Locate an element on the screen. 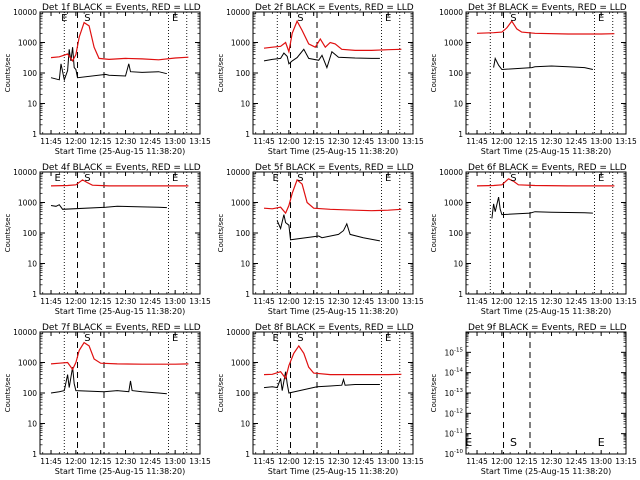 This screenshot has height=480, width=640. y-tick-label: 10-12 is located at coordinates (453, 413).